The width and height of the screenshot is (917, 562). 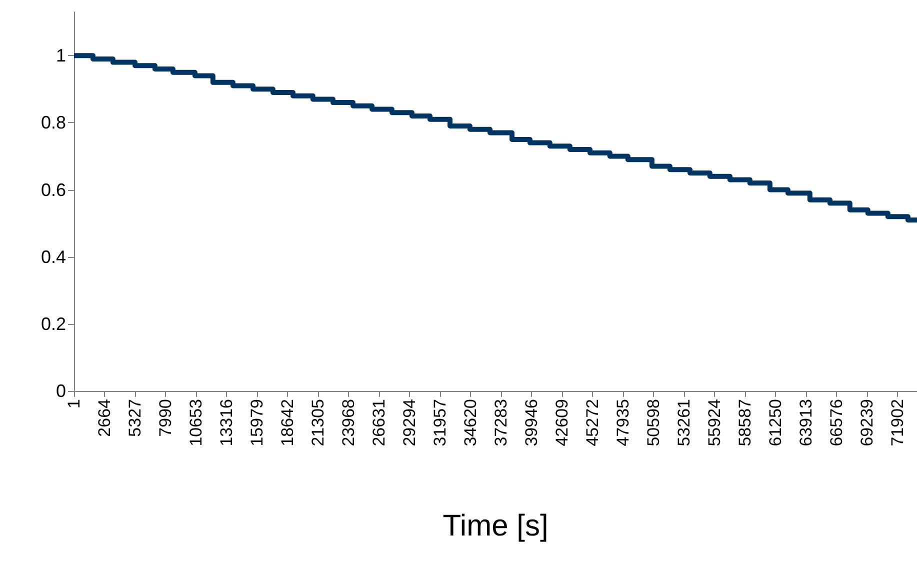 What do you see at coordinates (135, 418) in the screenshot?
I see `x-tick-label: 5327` at bounding box center [135, 418].